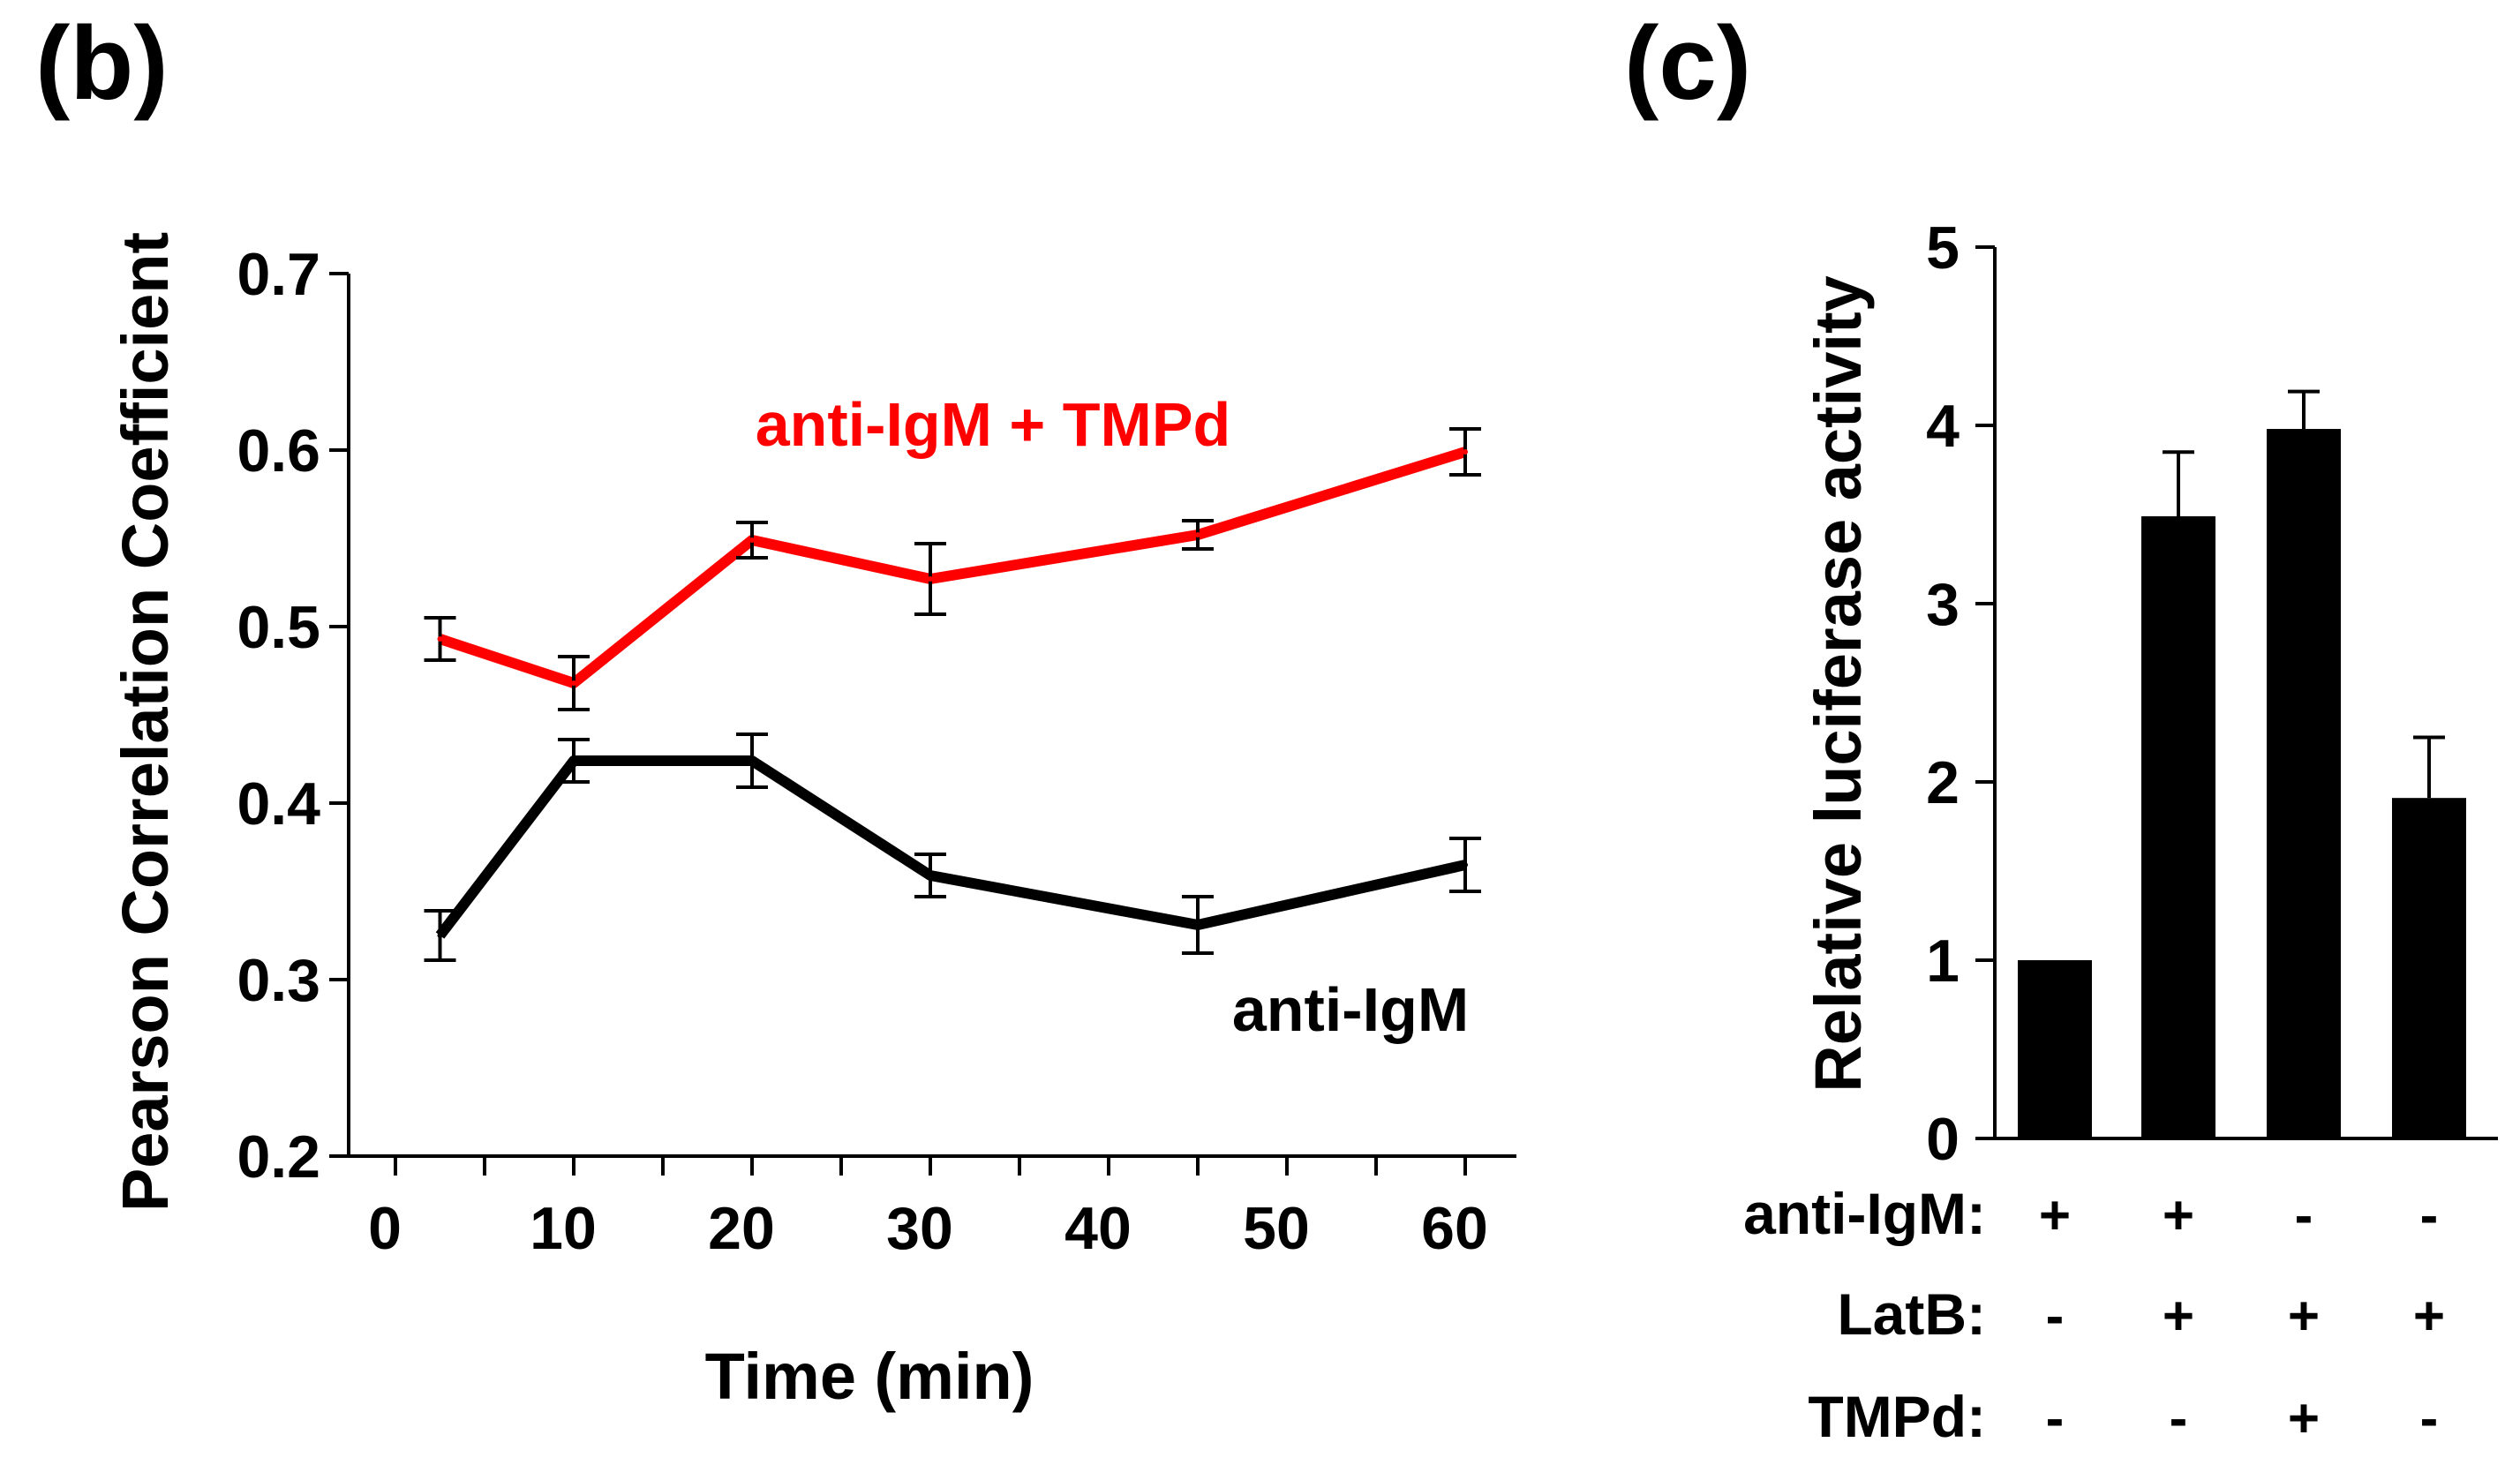 The image size is (2520, 1465). Describe the element at coordinates (385, 1228) in the screenshot. I see `x-tick-label: 0` at that location.